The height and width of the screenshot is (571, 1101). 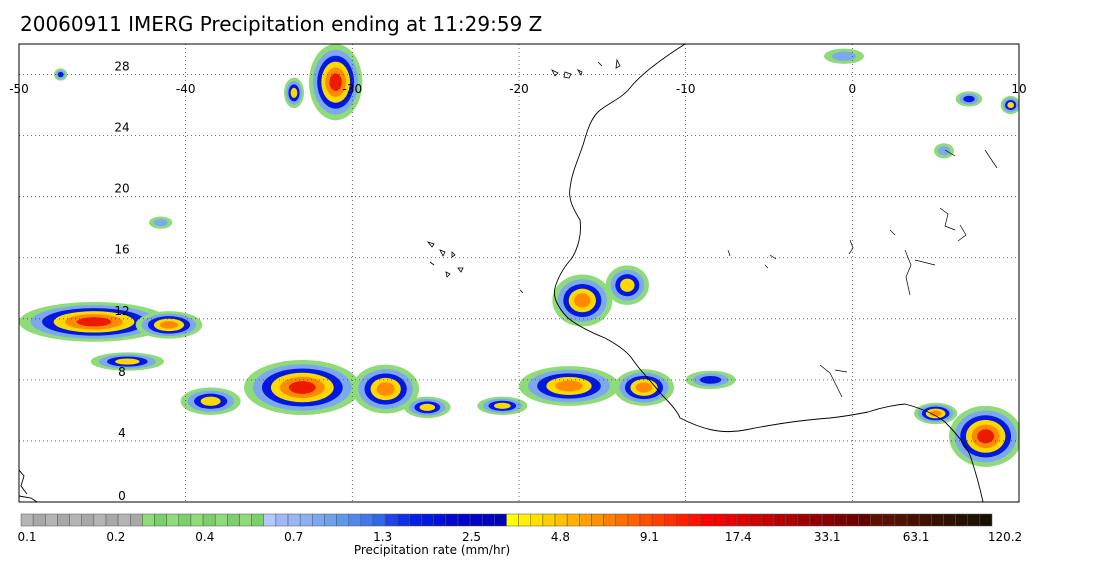 I want to click on lat-tick-label: 20, so click(x=121, y=189).